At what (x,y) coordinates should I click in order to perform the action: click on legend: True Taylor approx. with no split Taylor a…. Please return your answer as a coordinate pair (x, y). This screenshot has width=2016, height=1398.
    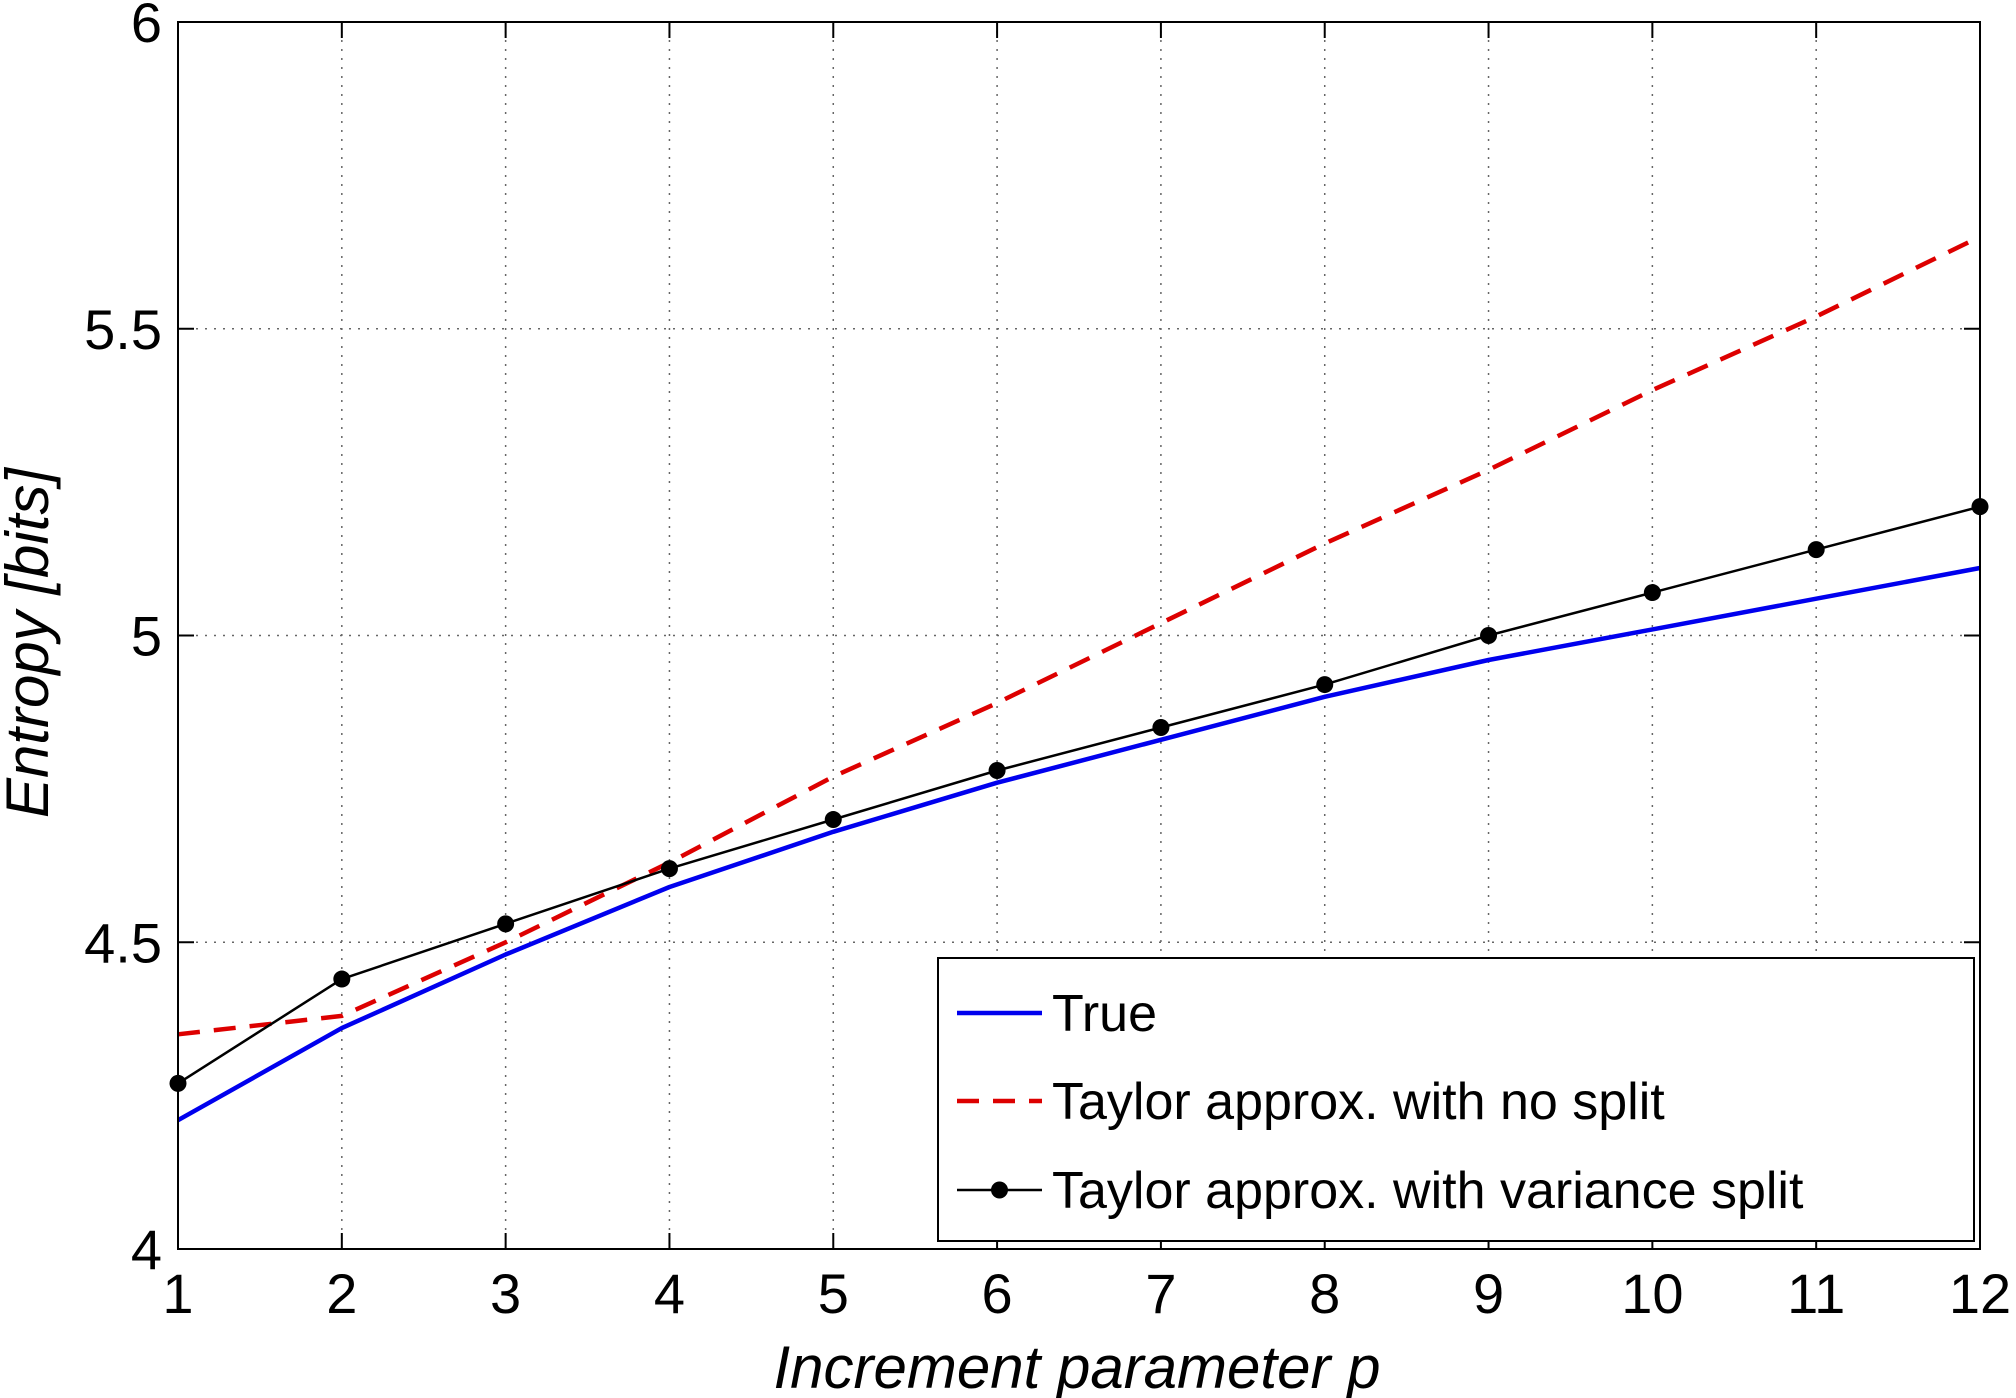
    Looking at the image, I should click on (1456, 1099).